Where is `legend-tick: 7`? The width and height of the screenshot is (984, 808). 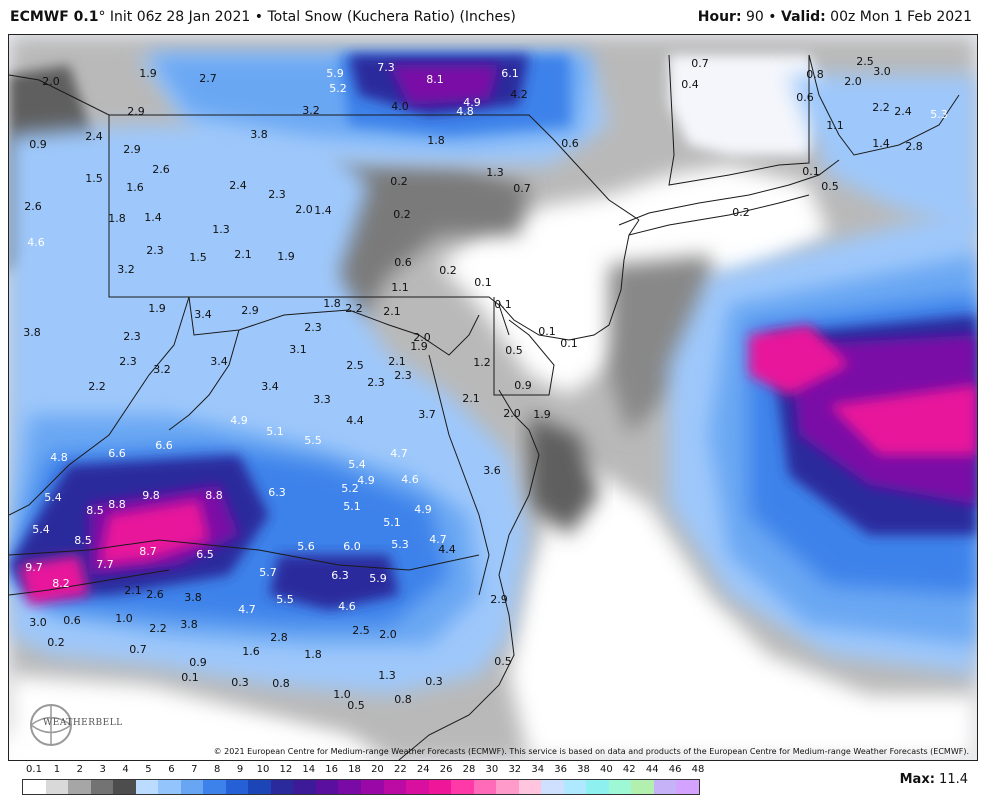
legend-tick: 7 is located at coordinates (194, 769).